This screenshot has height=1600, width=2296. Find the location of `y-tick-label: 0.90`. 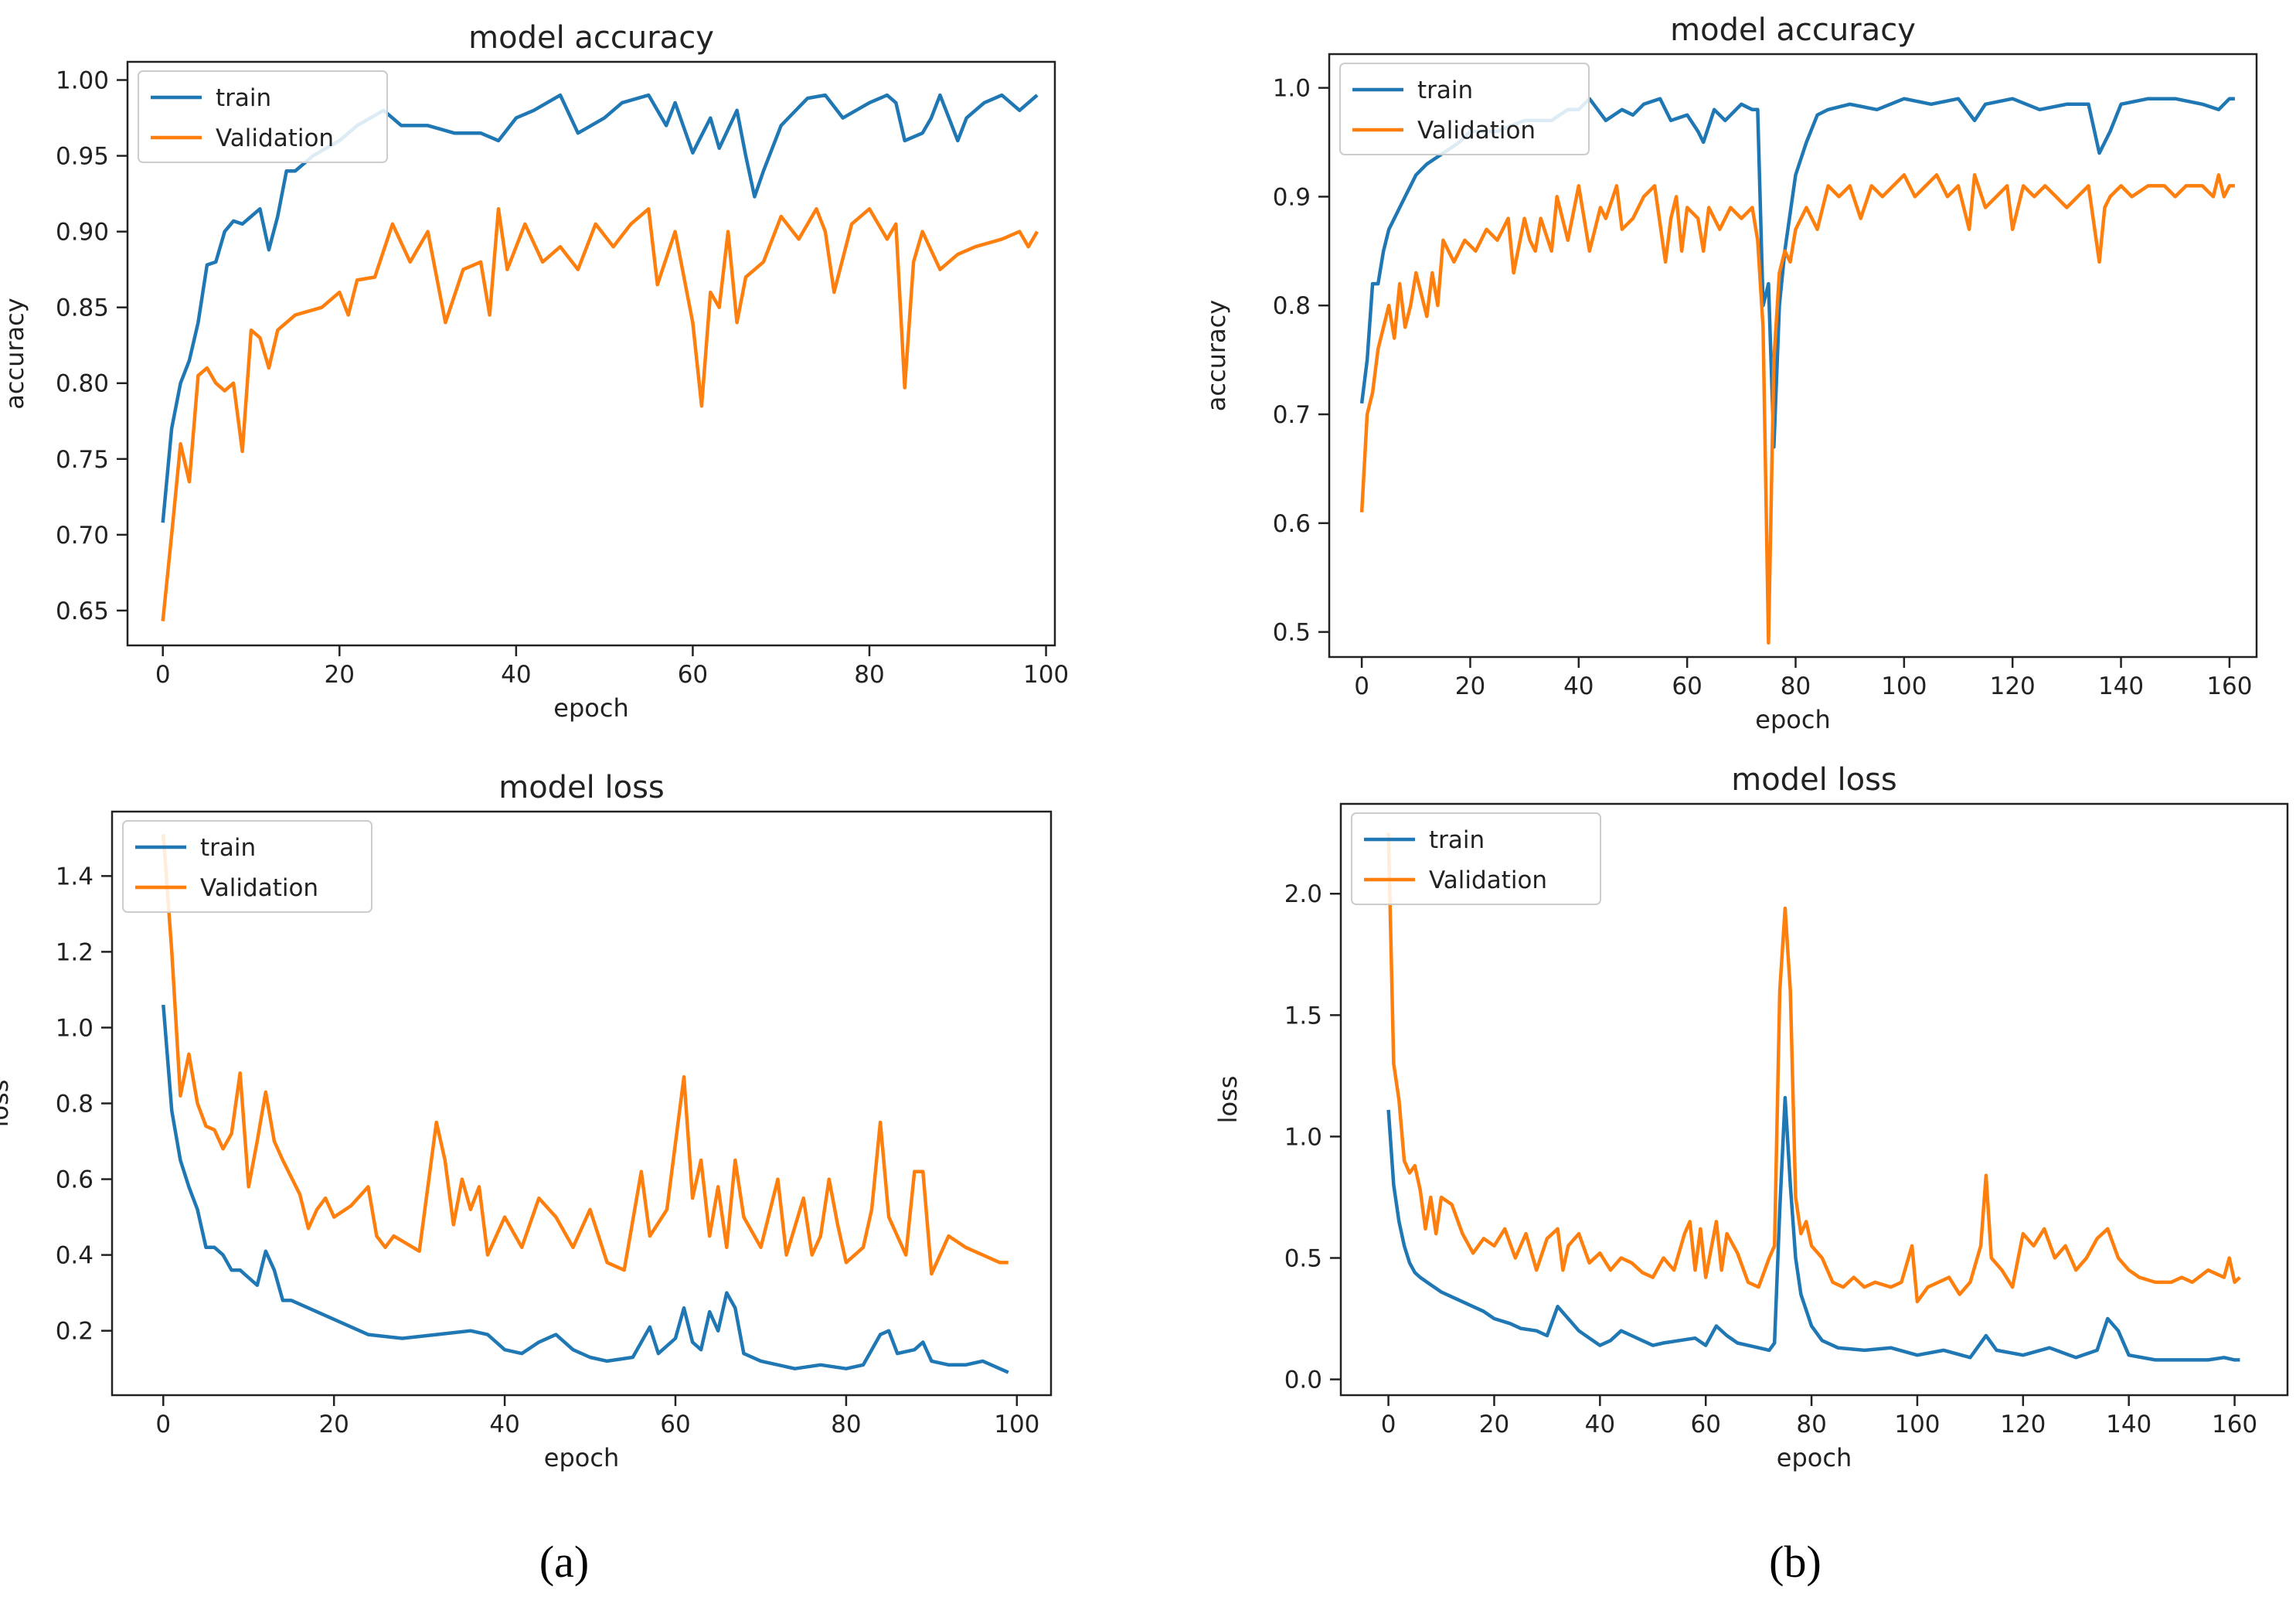

y-tick-label: 0.90 is located at coordinates (83, 233).